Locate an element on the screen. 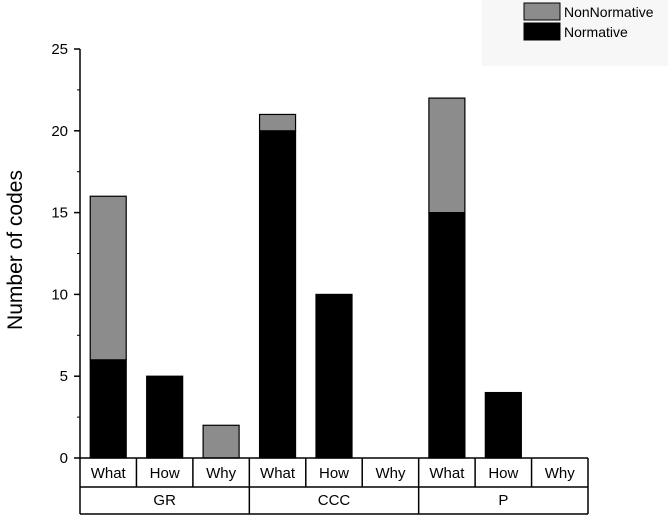 The width and height of the screenshot is (668, 517). bar-nonnormative-p-what is located at coordinates (447, 155).